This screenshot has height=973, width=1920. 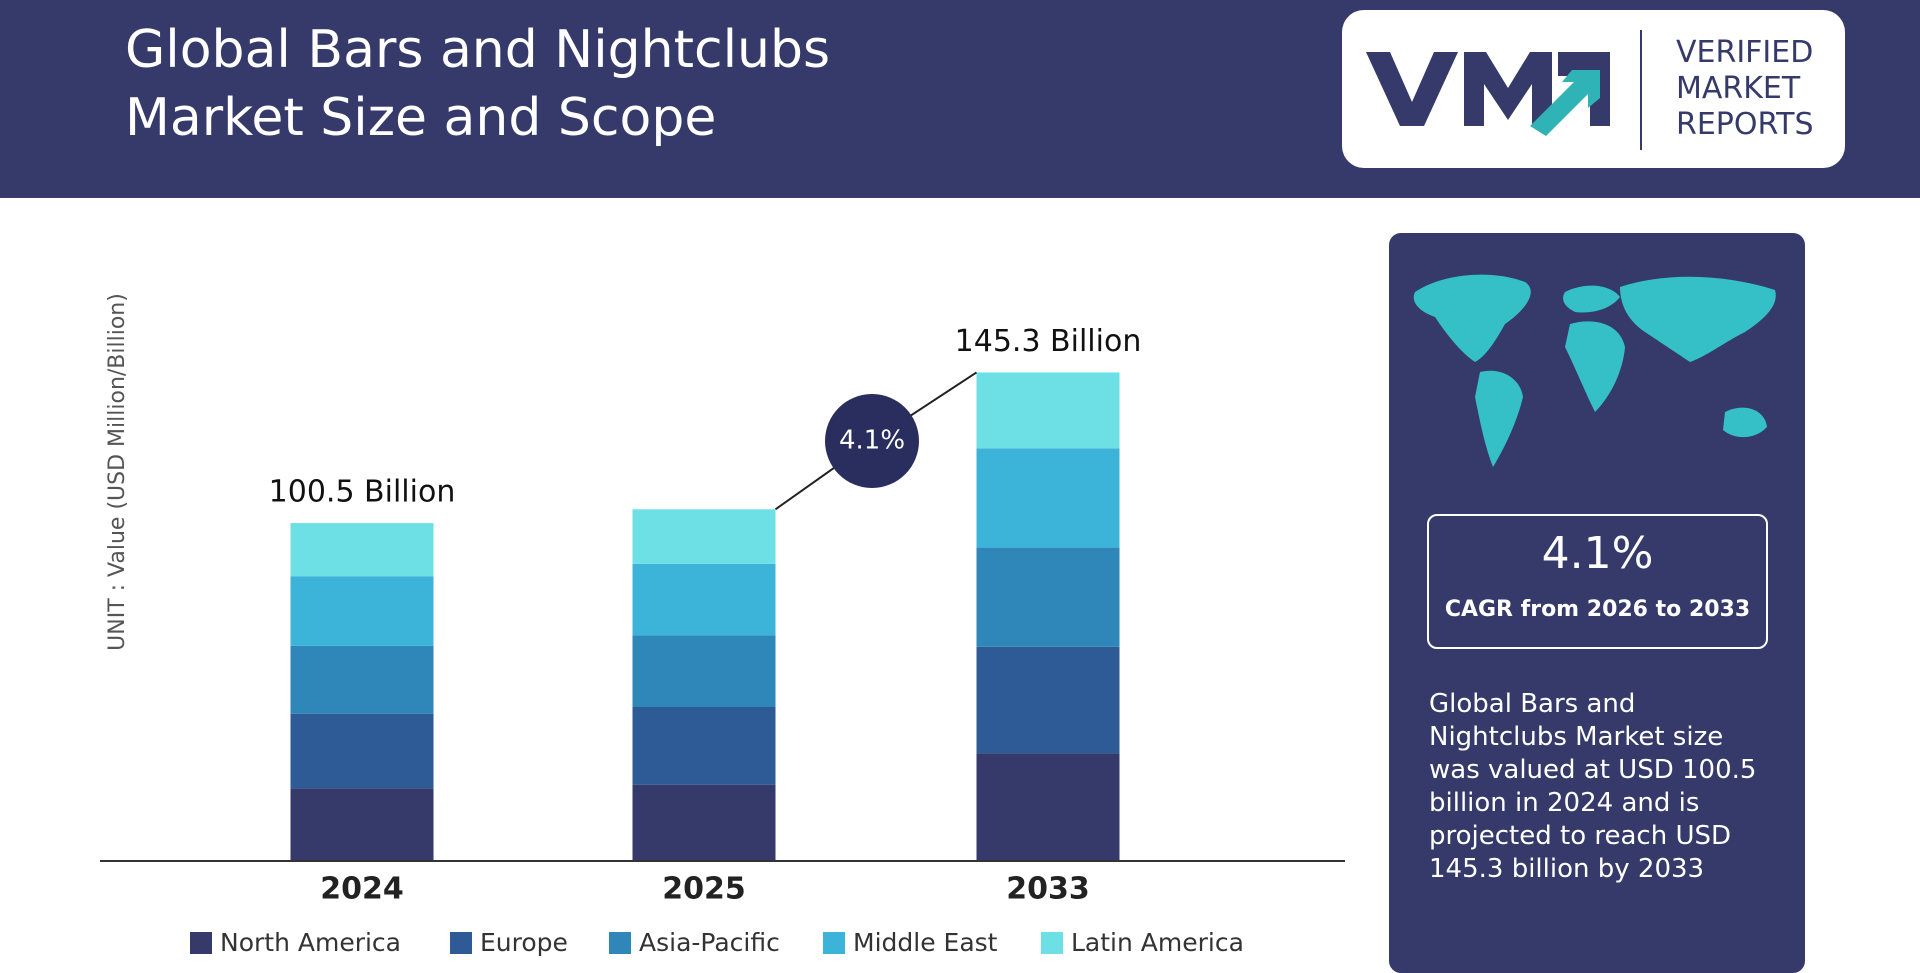 I want to click on logo-mark, so click(x=1488, y=94).